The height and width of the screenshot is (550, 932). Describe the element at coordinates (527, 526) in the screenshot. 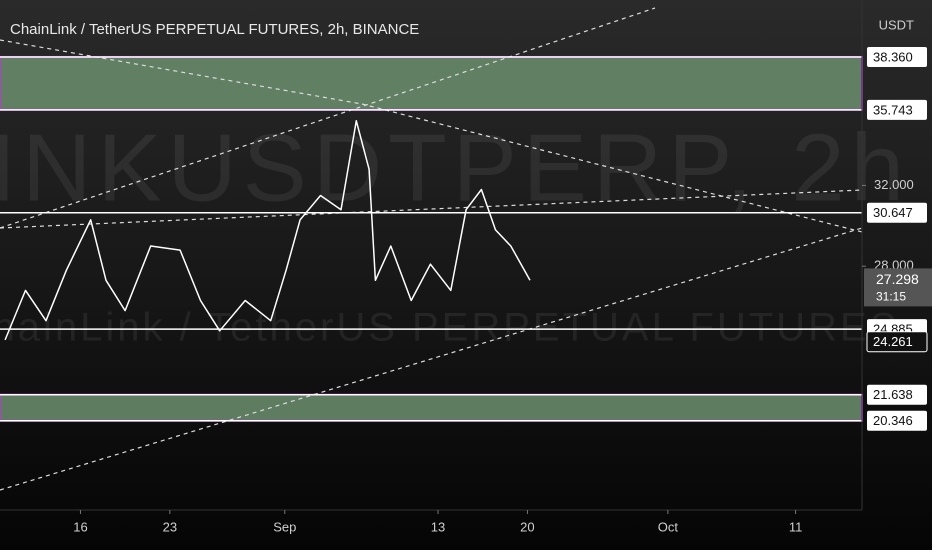

I see `x-tick-label: 20` at that location.